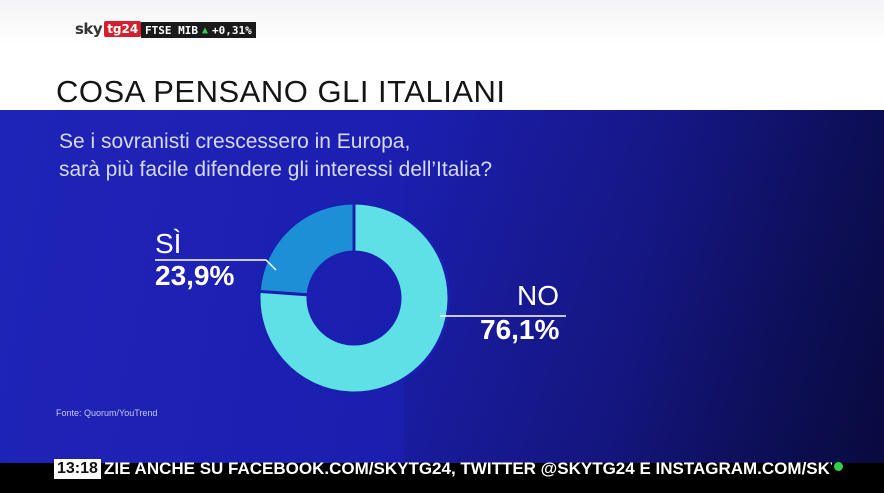  Describe the element at coordinates (306, 249) in the screenshot. I see `donut-slice-si` at that location.